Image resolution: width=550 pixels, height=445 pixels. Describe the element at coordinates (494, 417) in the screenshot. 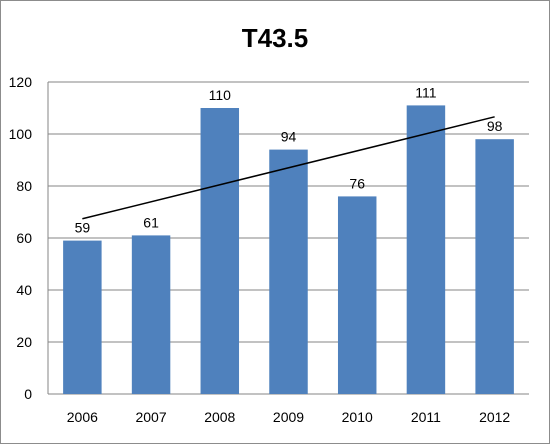

I see `x-tick-label: 2012` at that location.